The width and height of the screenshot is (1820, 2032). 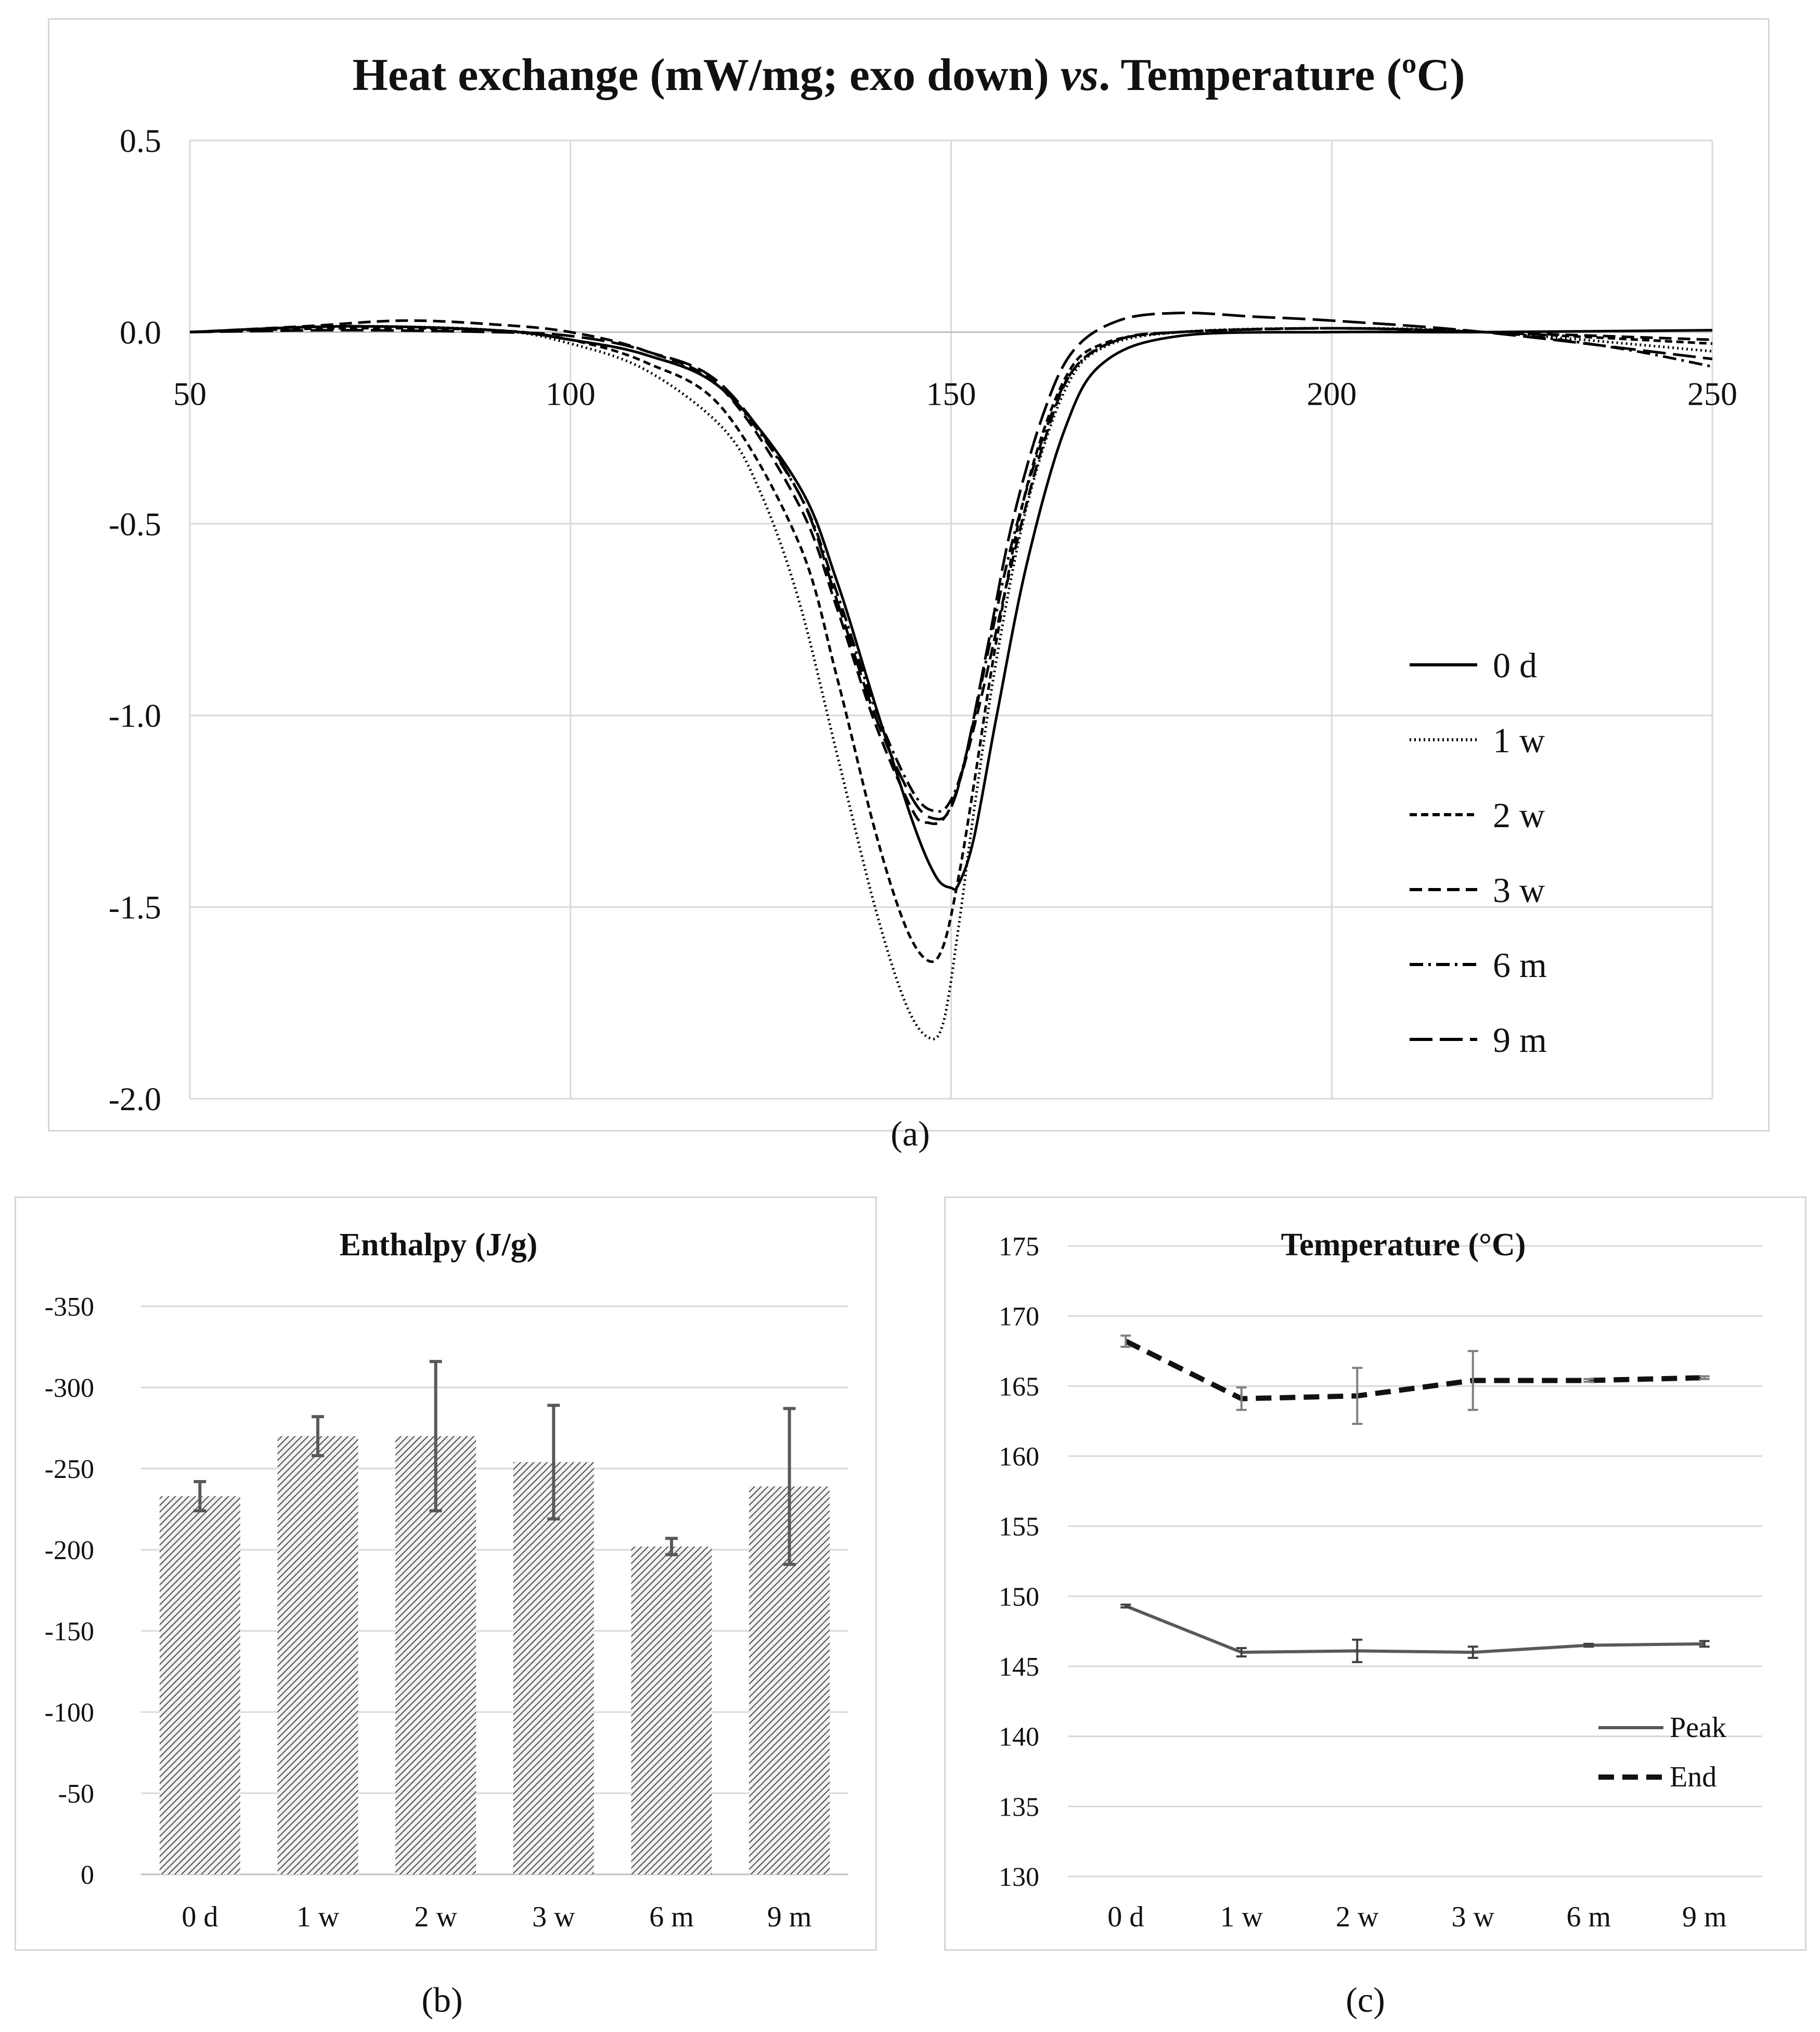 I want to click on chart-a-xtick-label: 100, so click(x=571, y=393).